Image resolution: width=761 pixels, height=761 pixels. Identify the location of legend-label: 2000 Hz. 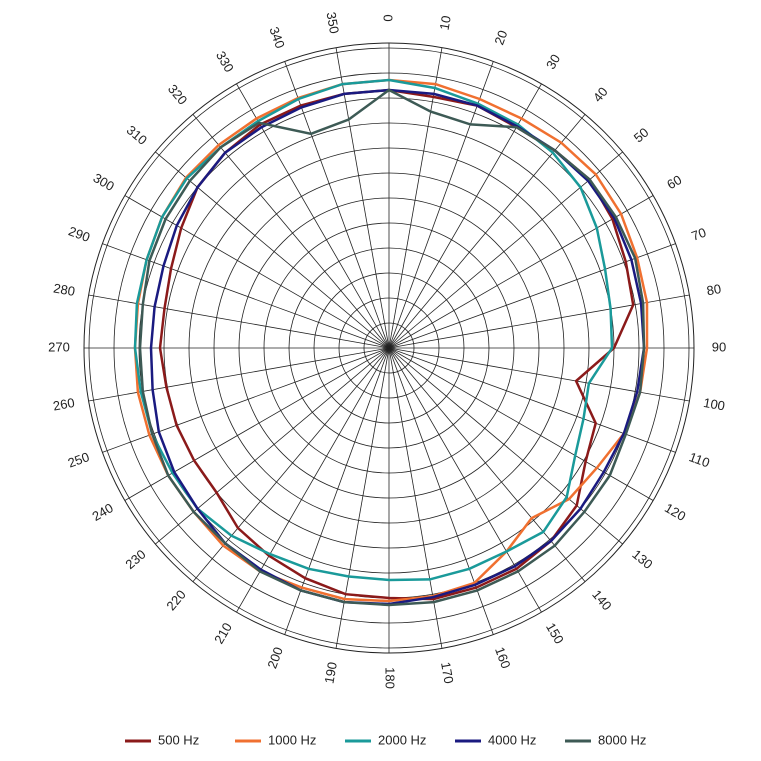
(402, 739).